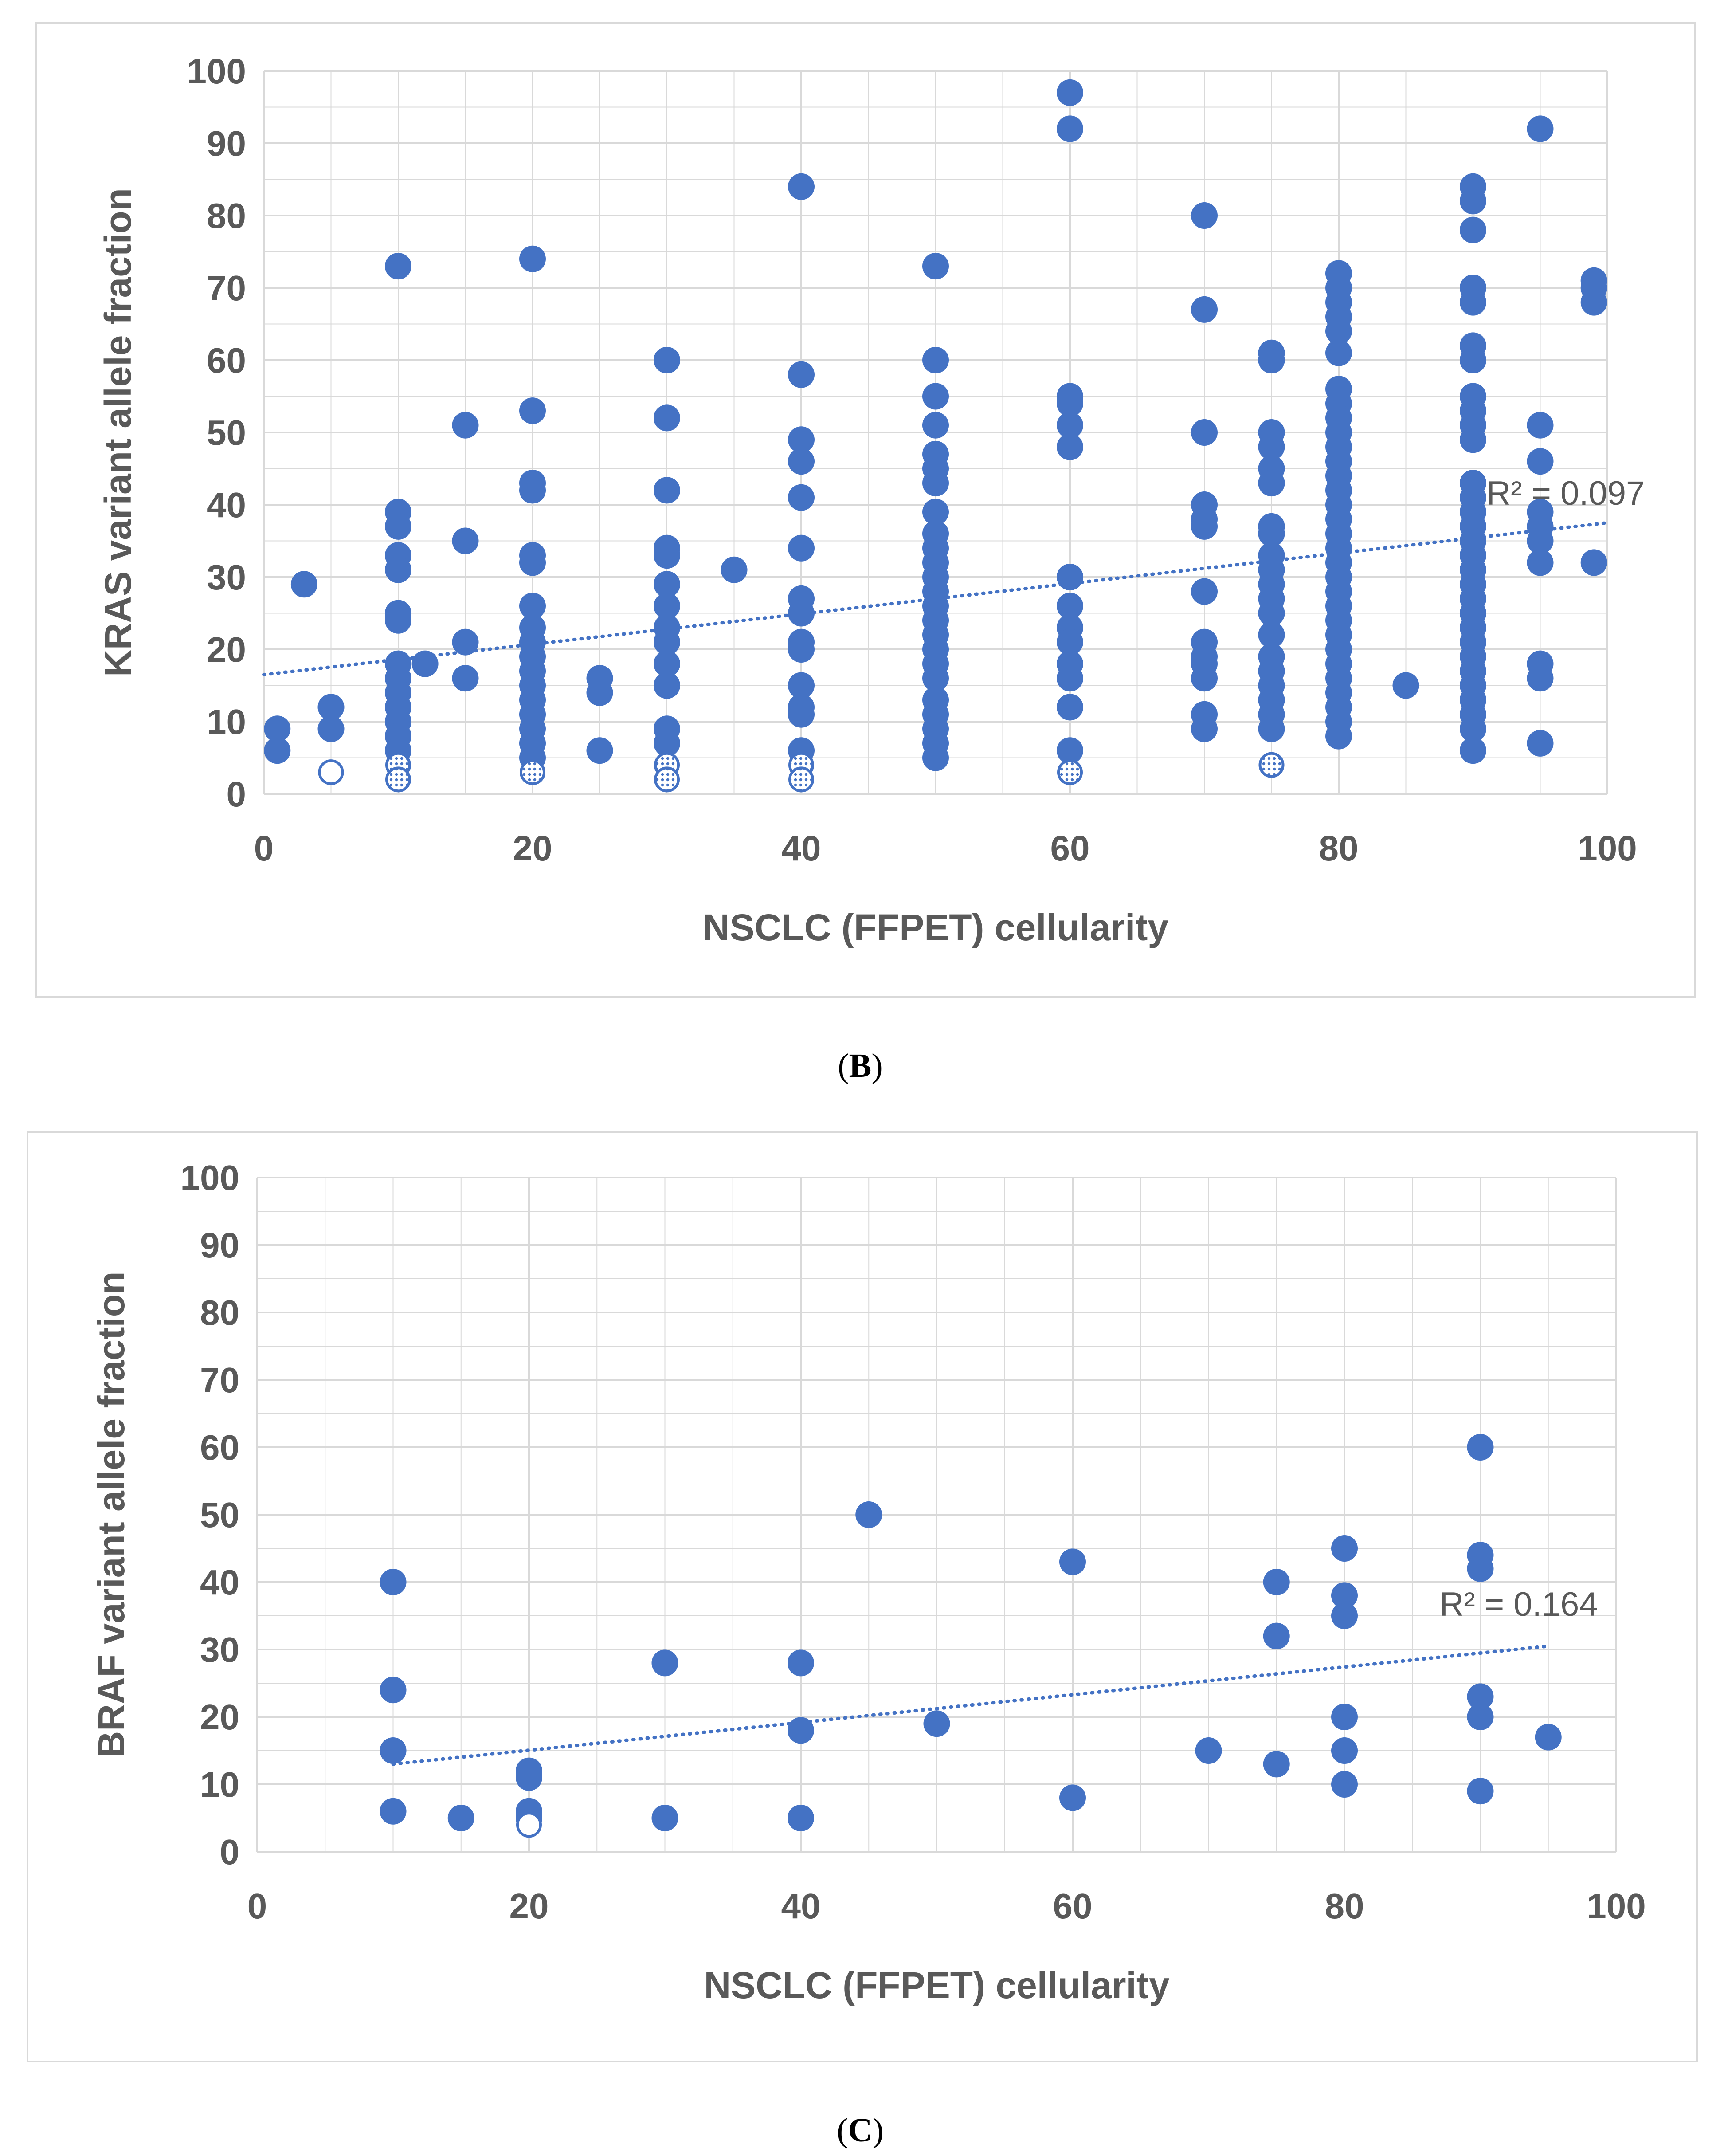 The width and height of the screenshot is (1720, 2156). I want to click on y-axis-title: KRAS variant allele fraction, so click(118, 432).